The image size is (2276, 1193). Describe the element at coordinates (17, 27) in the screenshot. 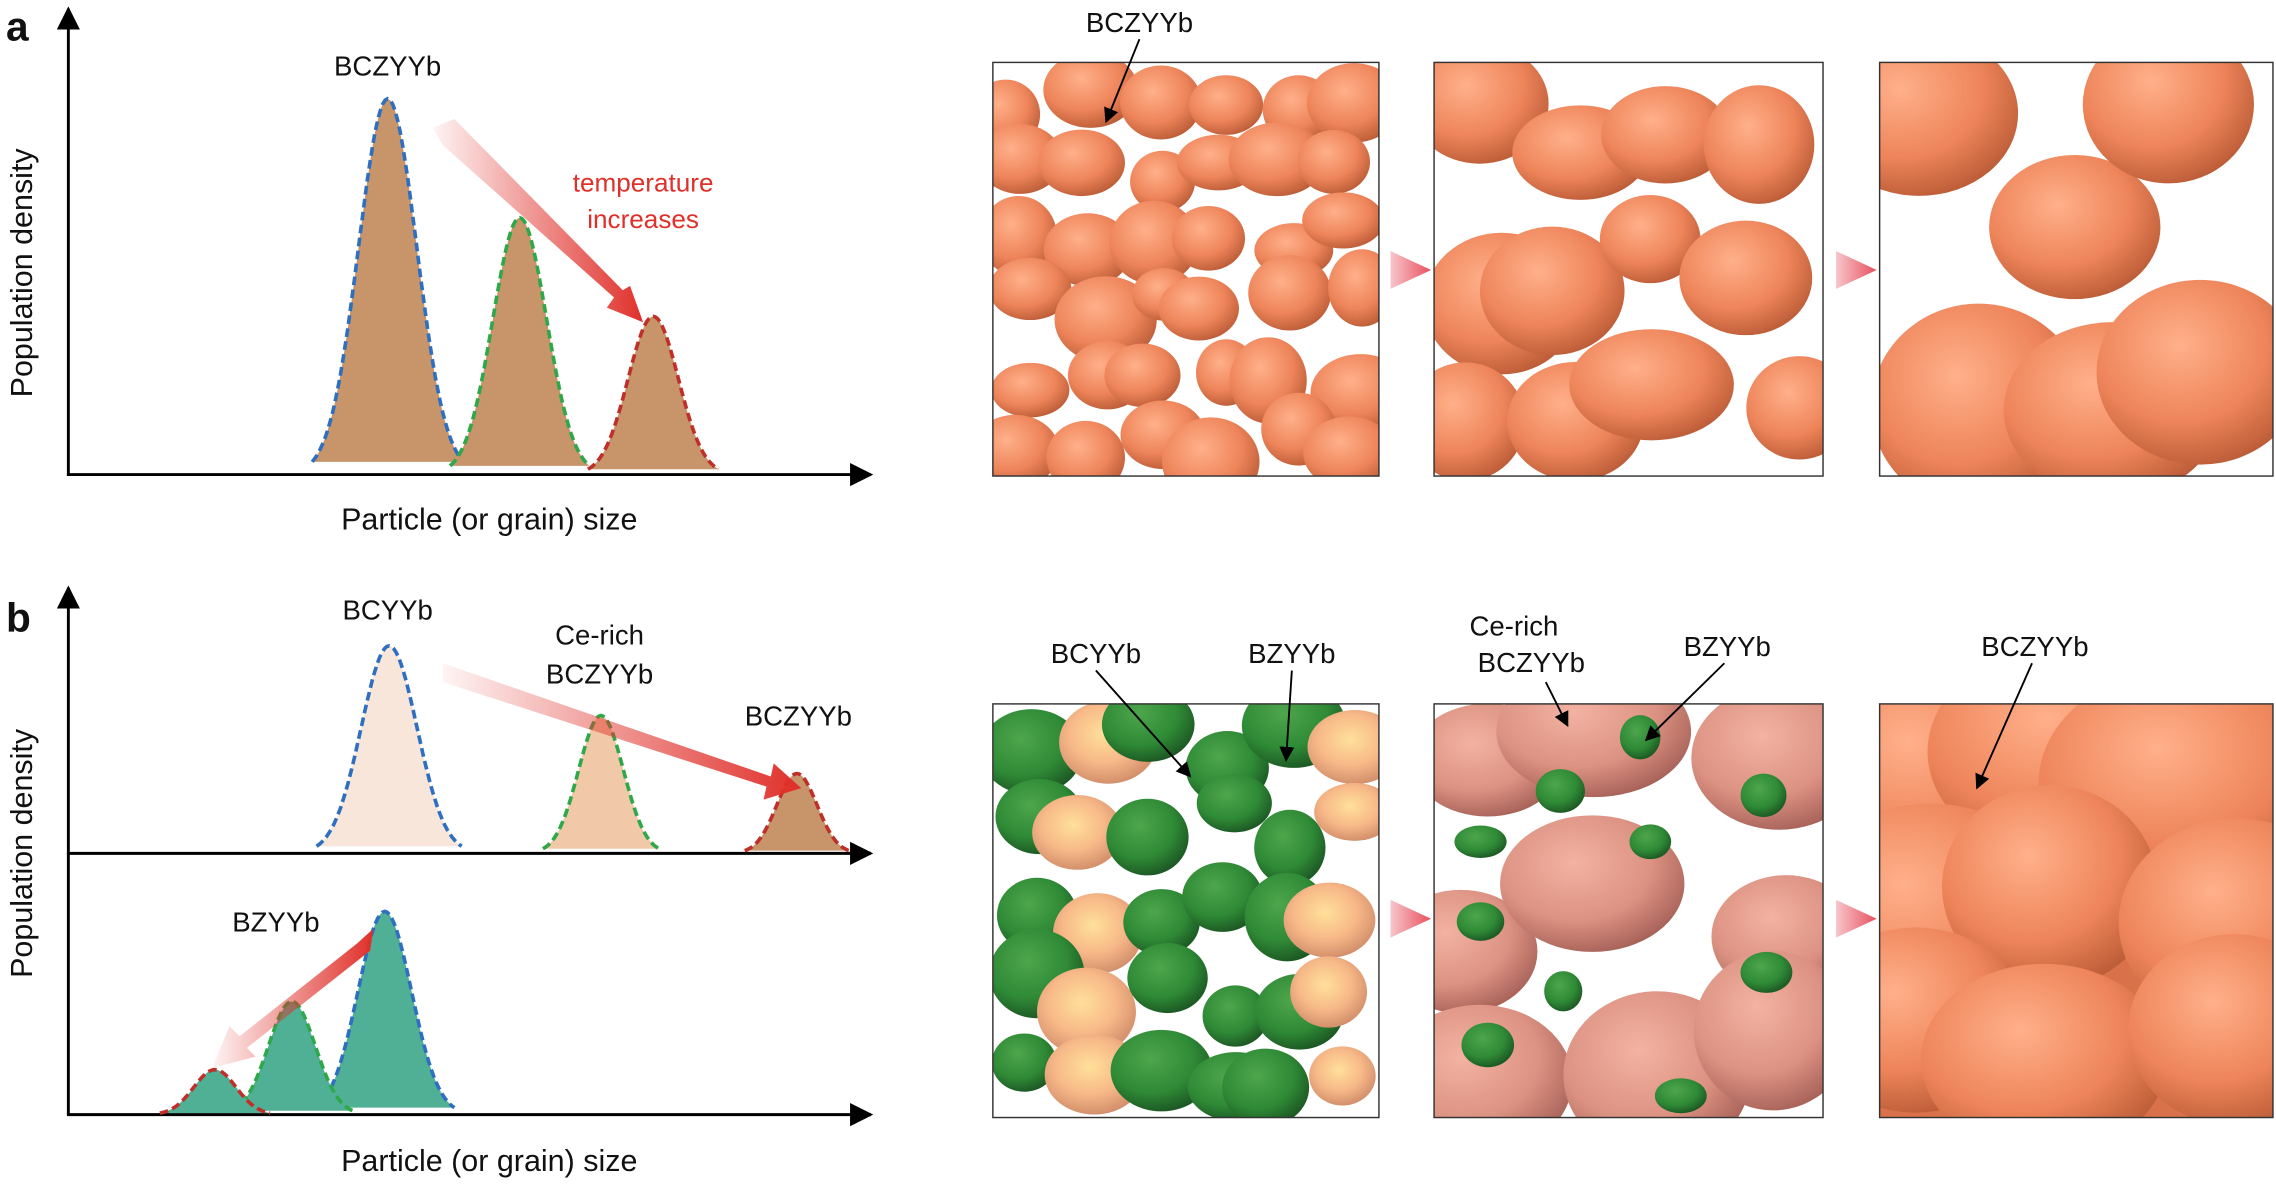

I see `panel-label: a` at that location.